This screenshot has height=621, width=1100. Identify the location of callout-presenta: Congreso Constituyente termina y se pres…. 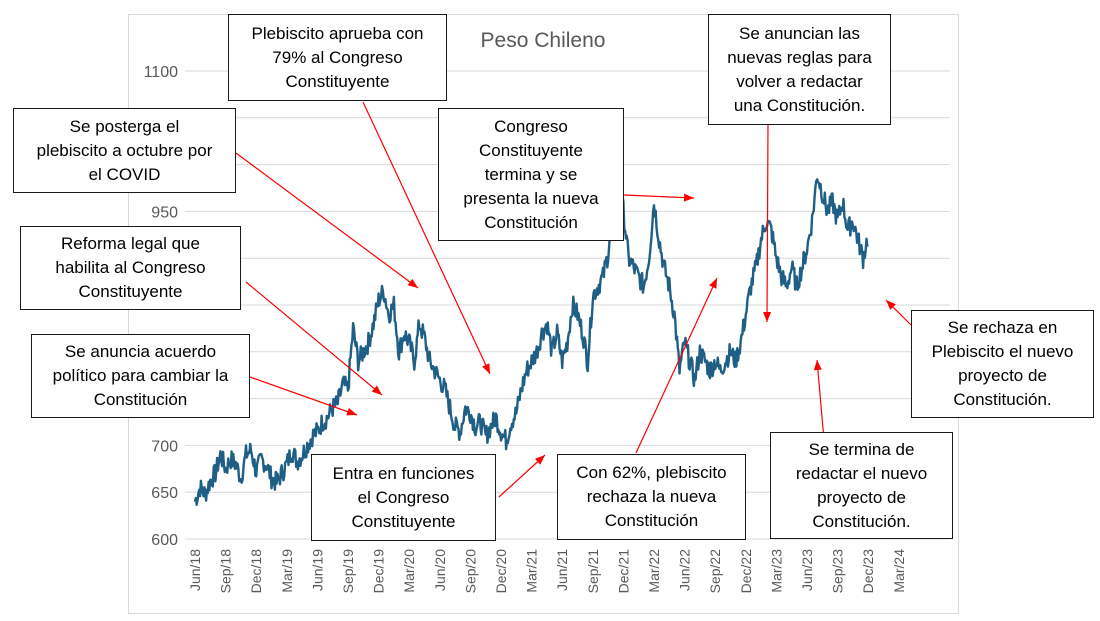
(531, 174).